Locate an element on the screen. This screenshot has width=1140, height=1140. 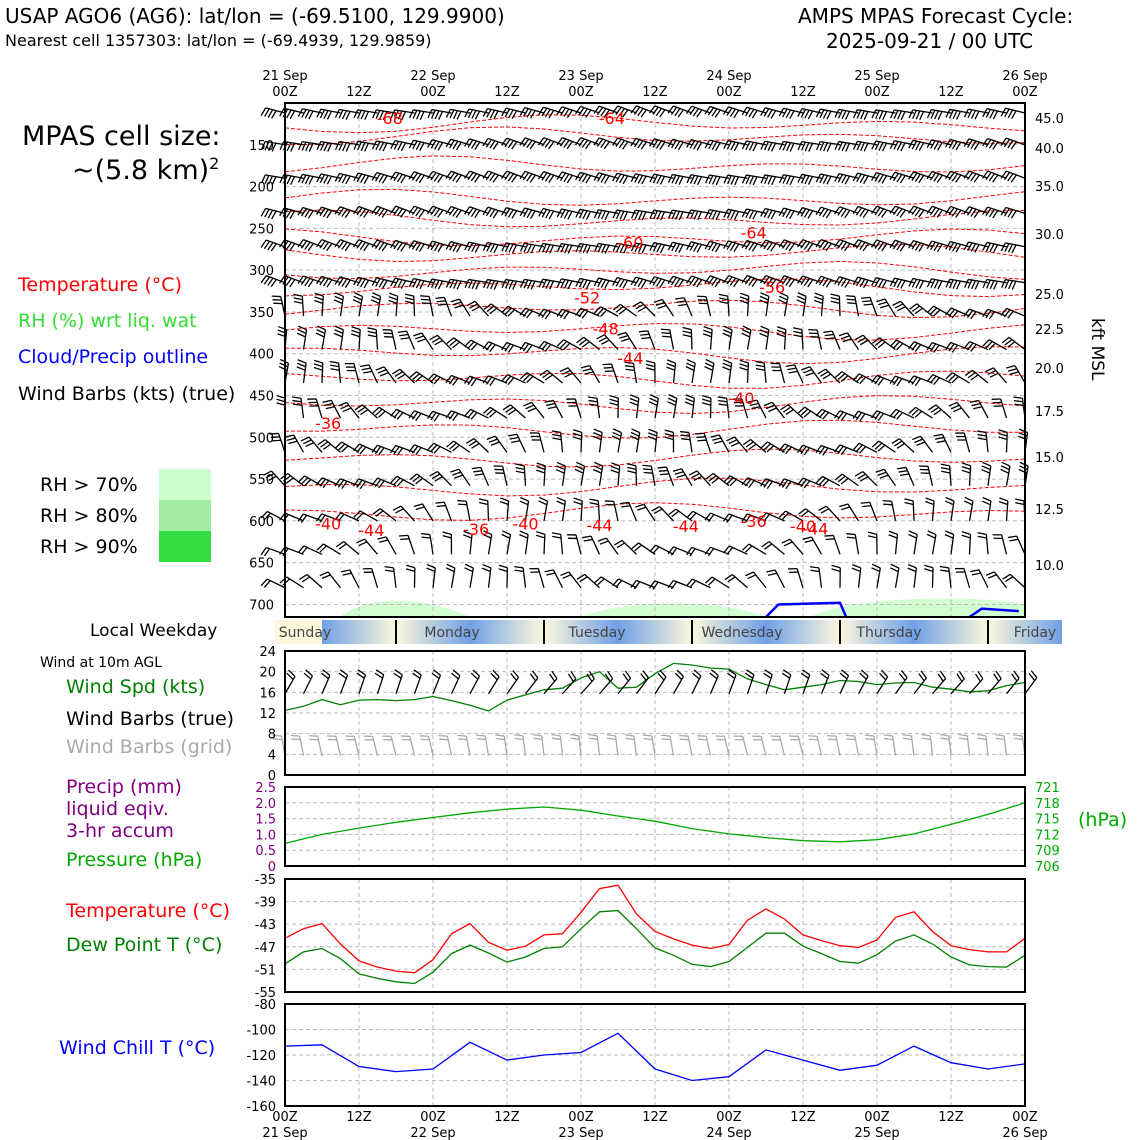
windchill-panel-label: Wind Chill T (°C) is located at coordinates (137, 1048).